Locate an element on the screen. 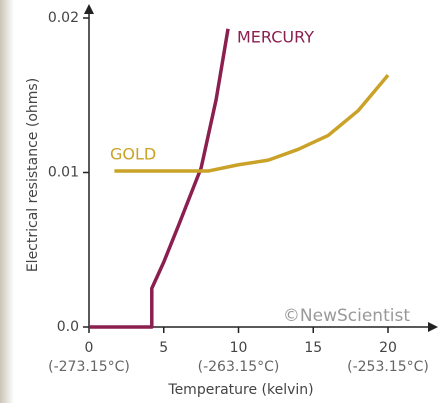 The width and height of the screenshot is (439, 403). celsius-label: (-263.15°C) is located at coordinates (239, 367).